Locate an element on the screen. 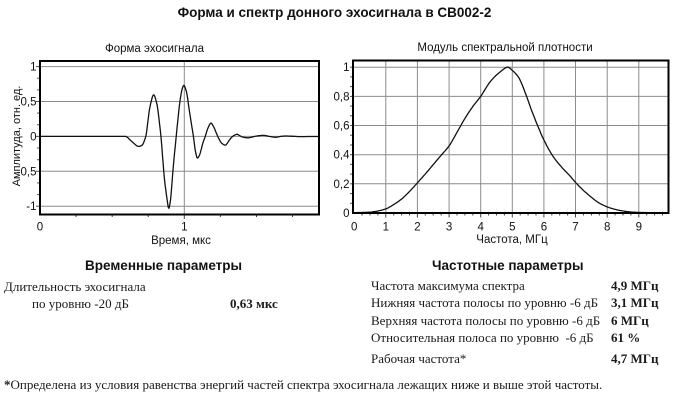  svg-text: 0,2 is located at coordinates (342, 185).